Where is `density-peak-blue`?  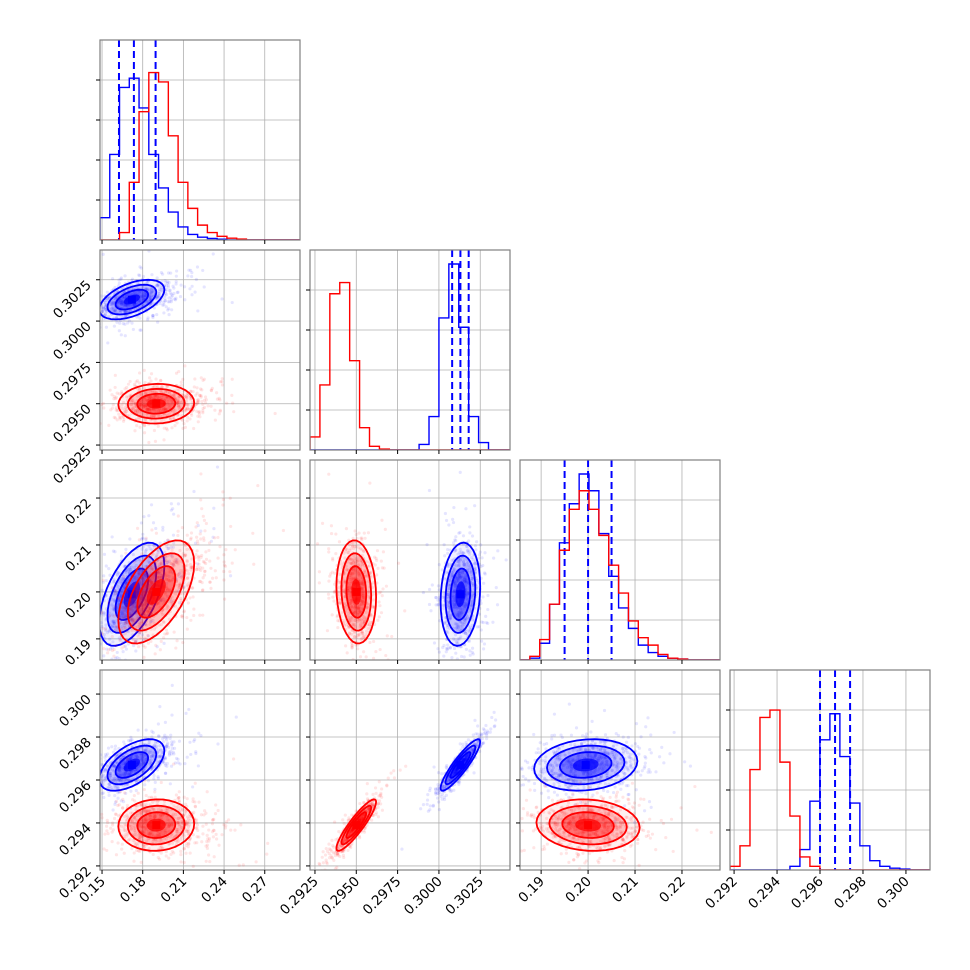
density-peak-blue is located at coordinates (460, 594).